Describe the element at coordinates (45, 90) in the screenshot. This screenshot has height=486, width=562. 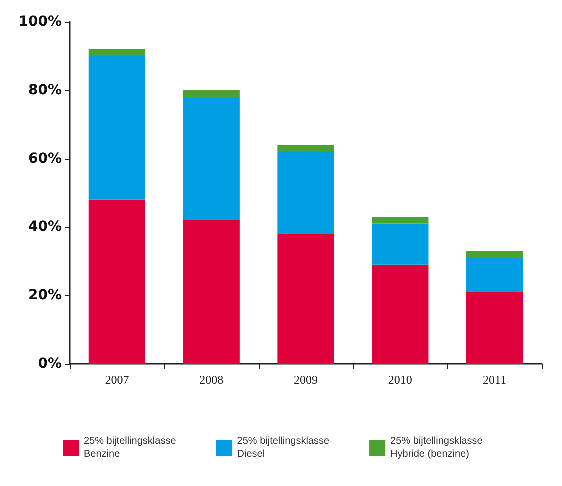
I see `y-tick-label: 80%` at that location.